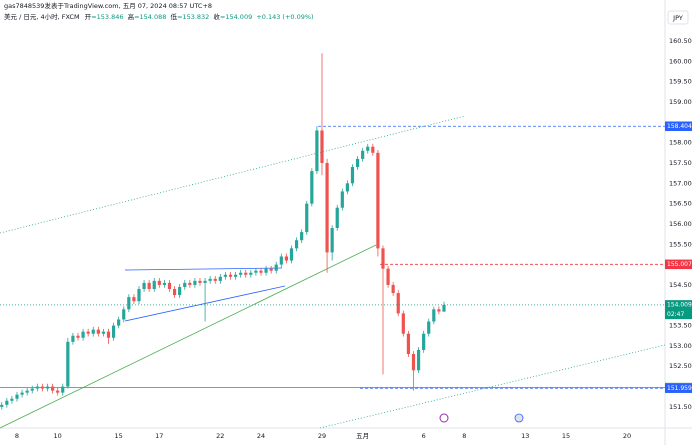 This screenshot has width=692, height=445. What do you see at coordinates (159, 436) in the screenshot?
I see `x-tick-label: 17` at bounding box center [159, 436].